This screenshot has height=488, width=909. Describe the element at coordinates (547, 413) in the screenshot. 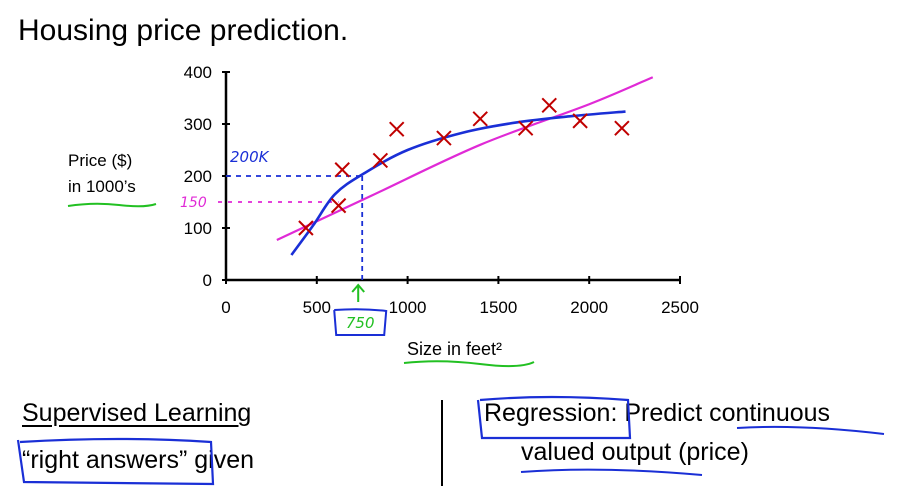

I see `regression-term: Regression` at that location.